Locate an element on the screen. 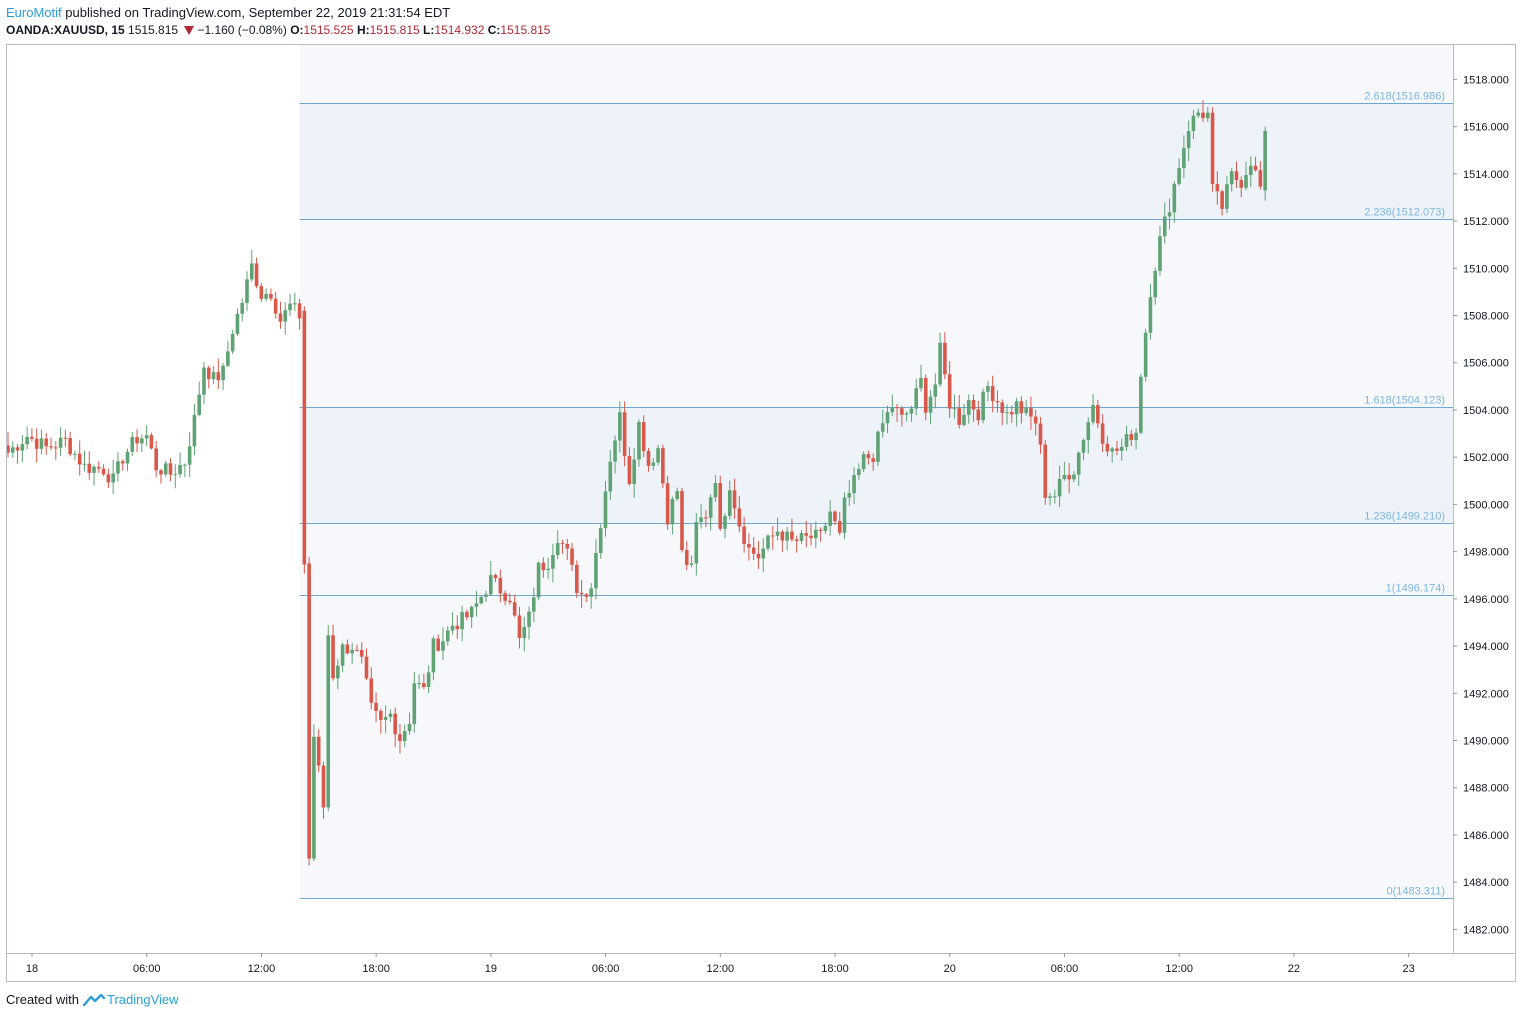 The width and height of the screenshot is (1523, 1018). close-label: C: is located at coordinates (494, 30).